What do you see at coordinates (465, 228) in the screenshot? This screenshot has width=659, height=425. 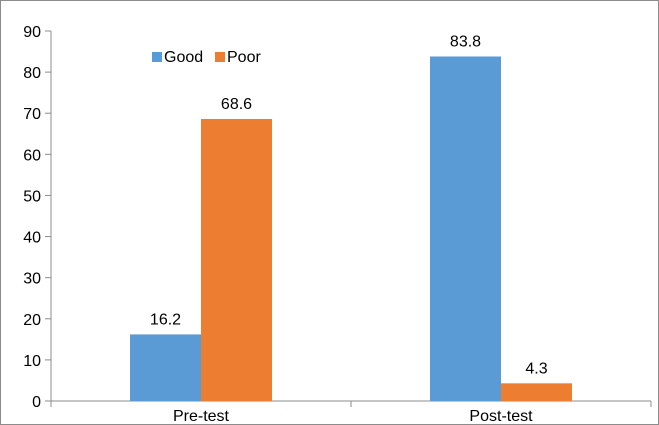 I see `bar-good-post-test` at bounding box center [465, 228].